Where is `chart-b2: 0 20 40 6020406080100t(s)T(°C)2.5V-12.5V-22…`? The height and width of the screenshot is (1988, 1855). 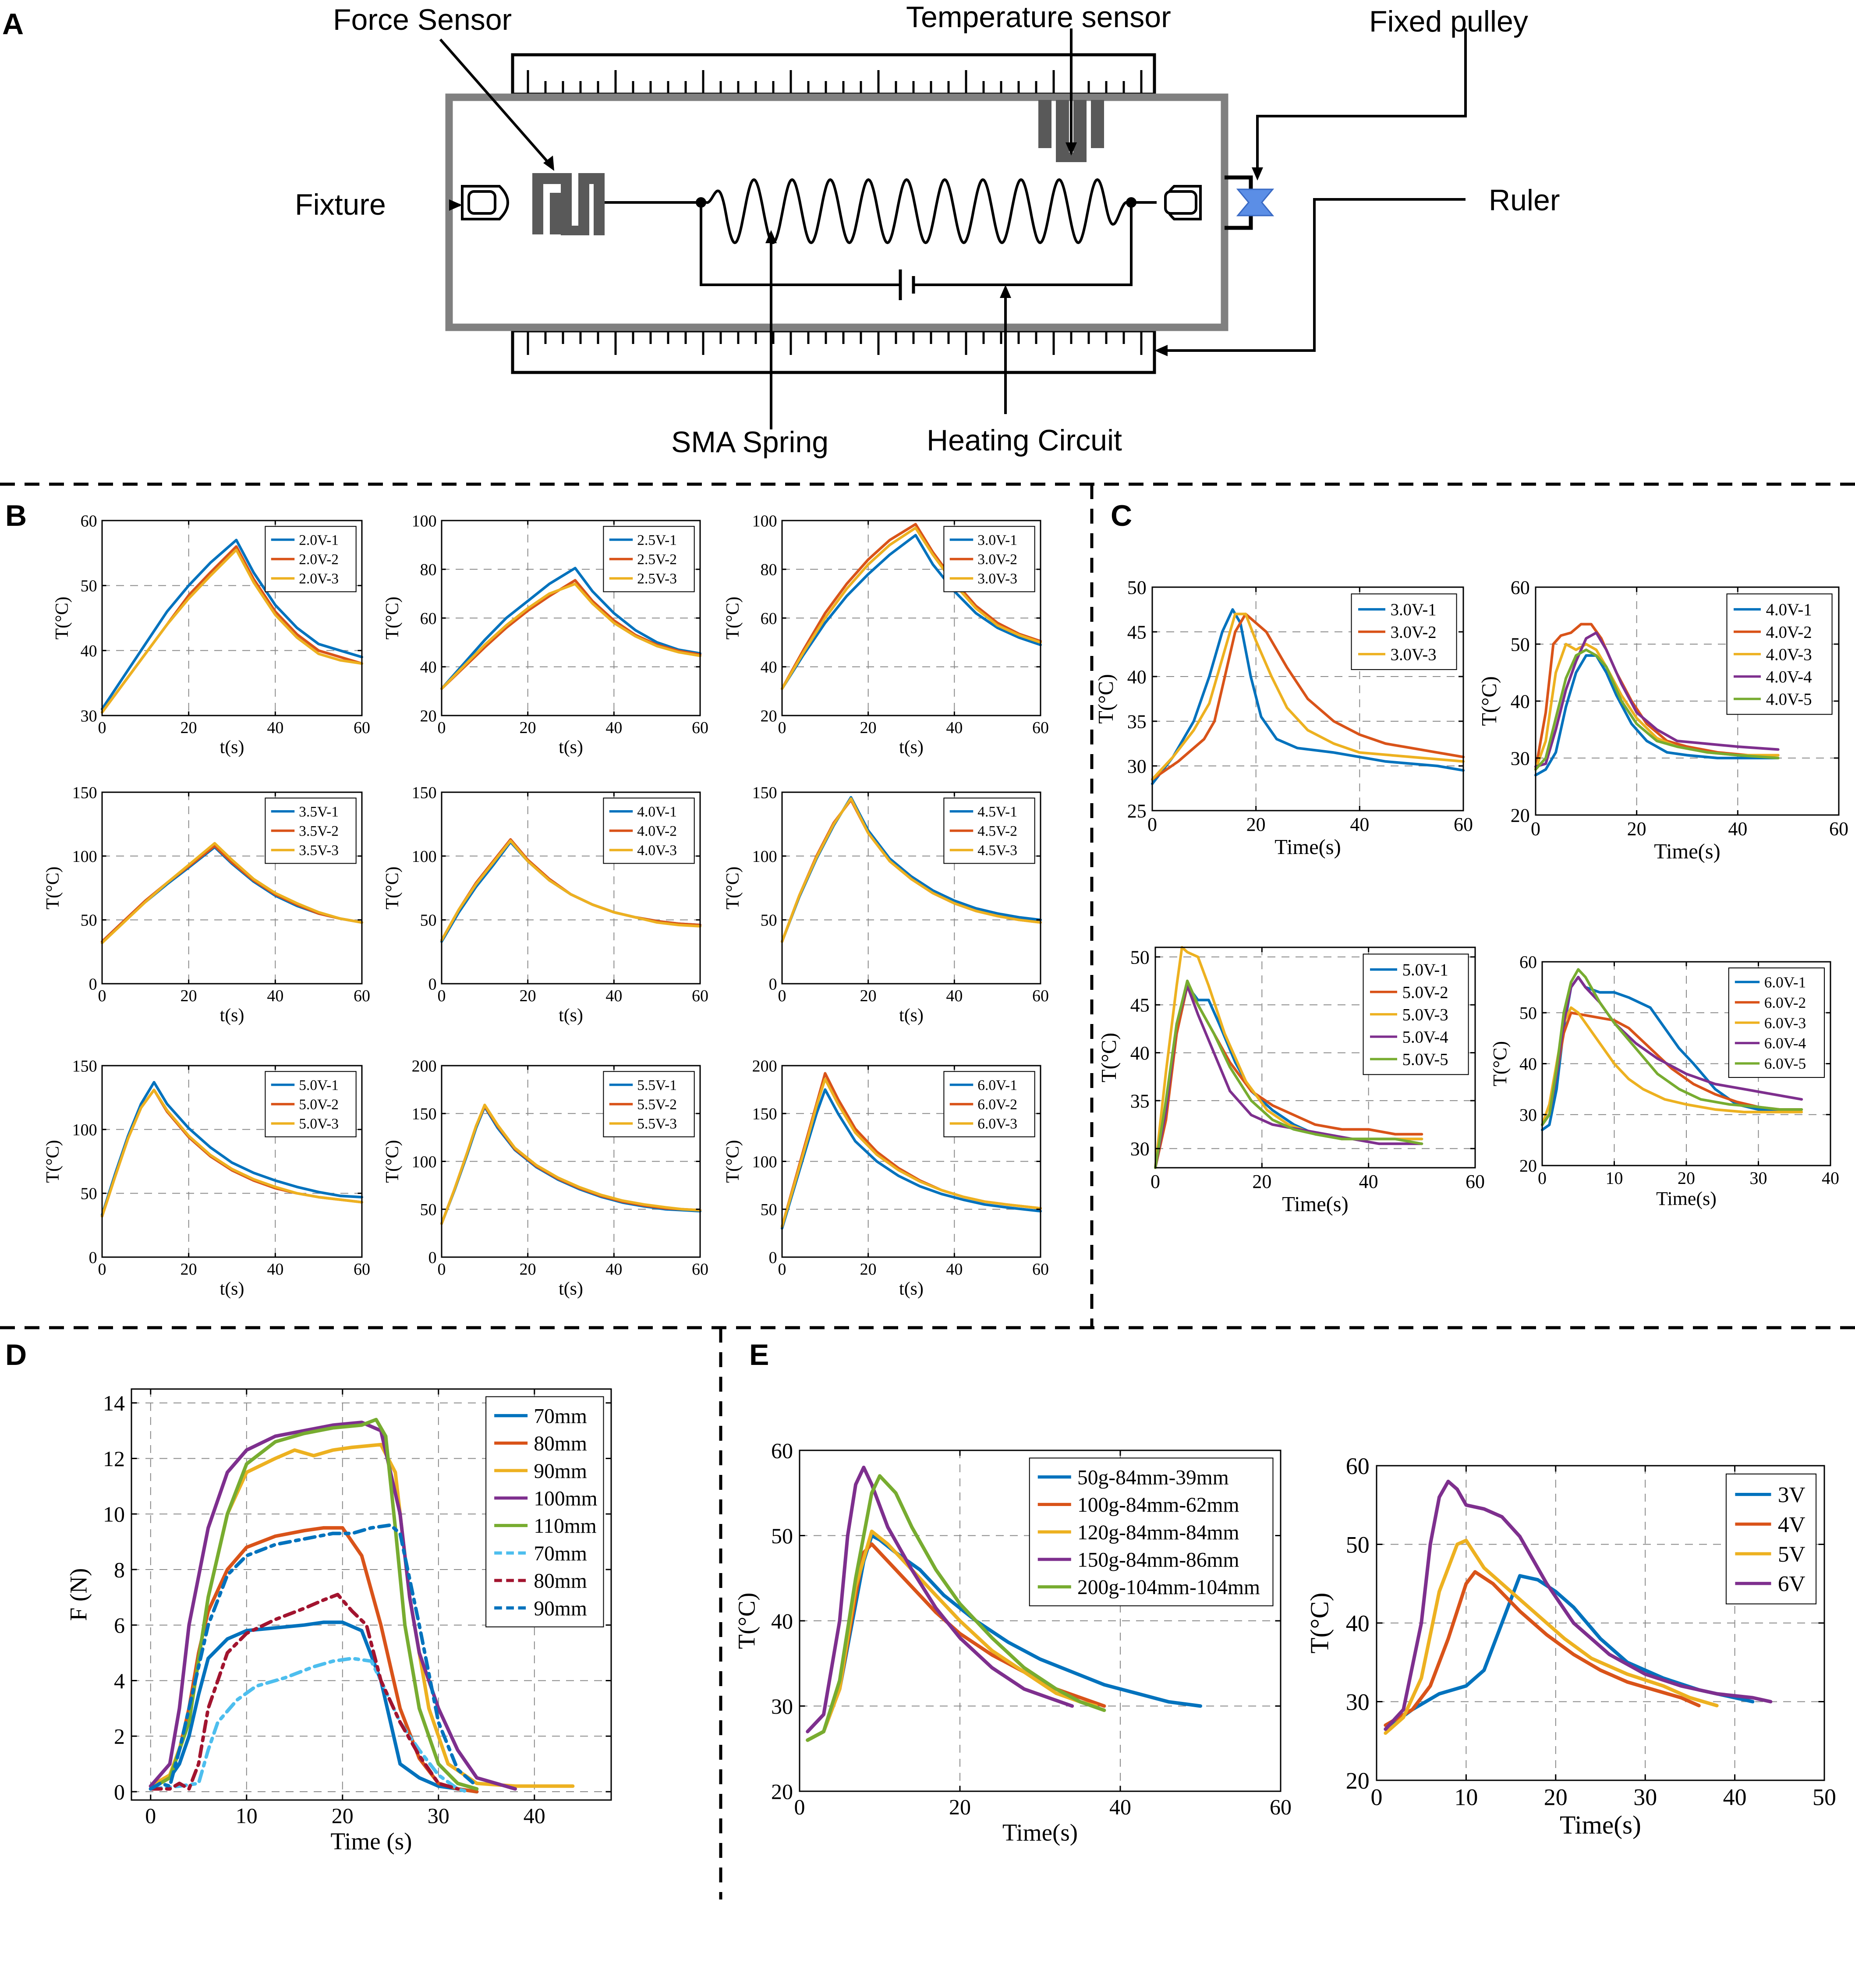
chart-b2: 0 20 40 6020406080100t(s)T(°C)2.5V-12.5V-22… is located at coordinates (545, 635).